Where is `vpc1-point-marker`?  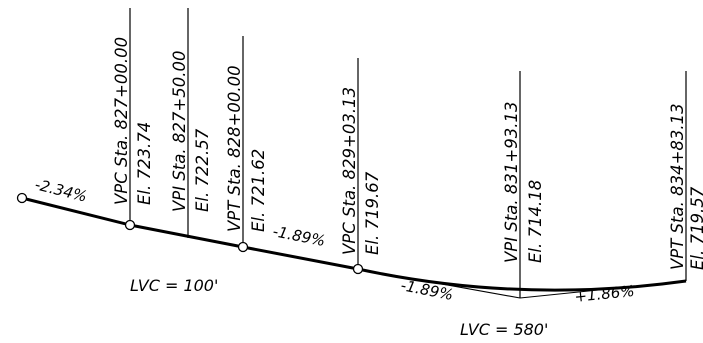
vpc1-point-marker is located at coordinates (130, 225).